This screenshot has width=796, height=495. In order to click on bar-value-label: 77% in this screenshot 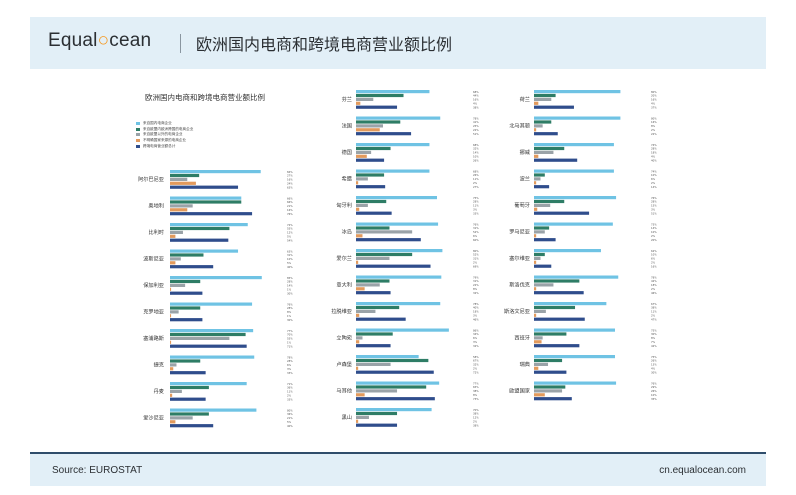, I will do `click(290, 331)`.